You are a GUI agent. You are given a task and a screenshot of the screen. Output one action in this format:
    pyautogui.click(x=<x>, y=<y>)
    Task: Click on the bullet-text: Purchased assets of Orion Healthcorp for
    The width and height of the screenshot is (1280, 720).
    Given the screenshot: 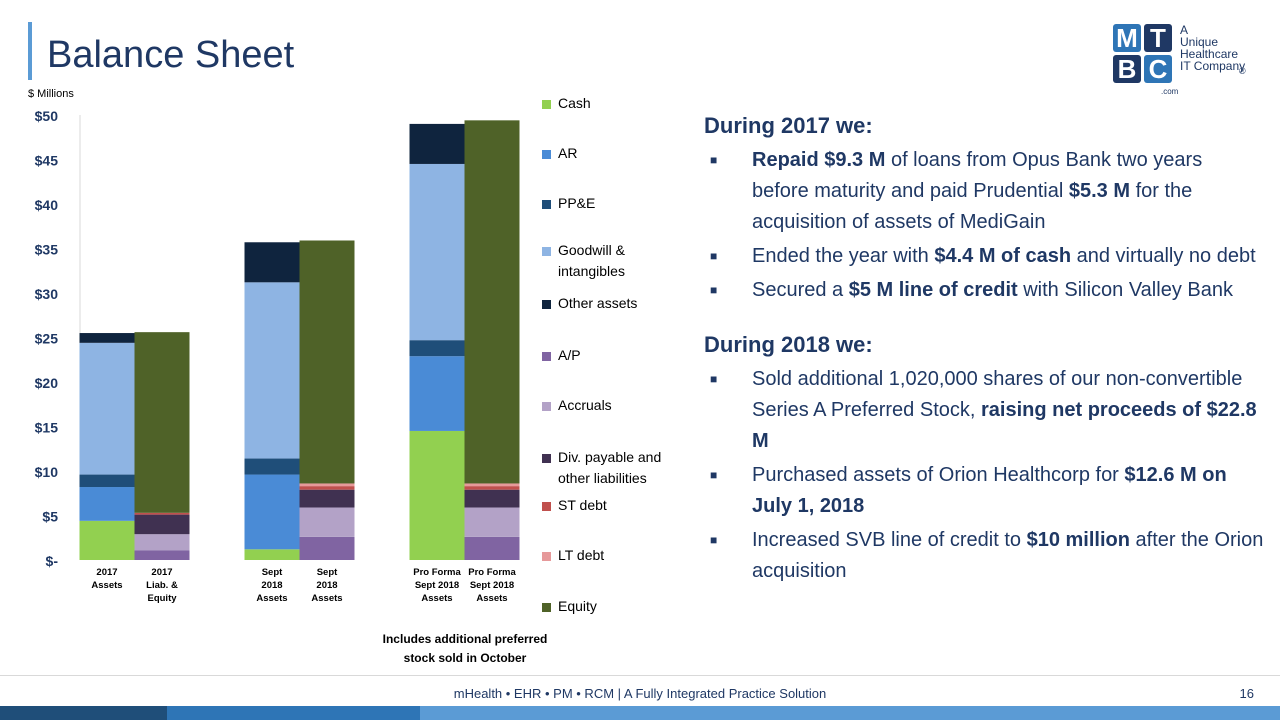 What is the action you would take?
    pyautogui.click(x=938, y=475)
    